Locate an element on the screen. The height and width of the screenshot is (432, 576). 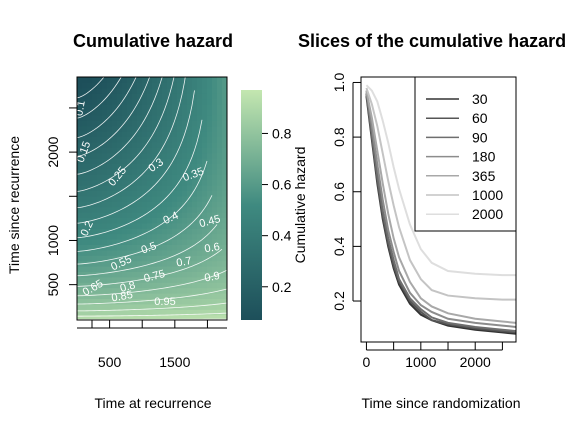
legend-label: 2000 is located at coordinates (487, 214).